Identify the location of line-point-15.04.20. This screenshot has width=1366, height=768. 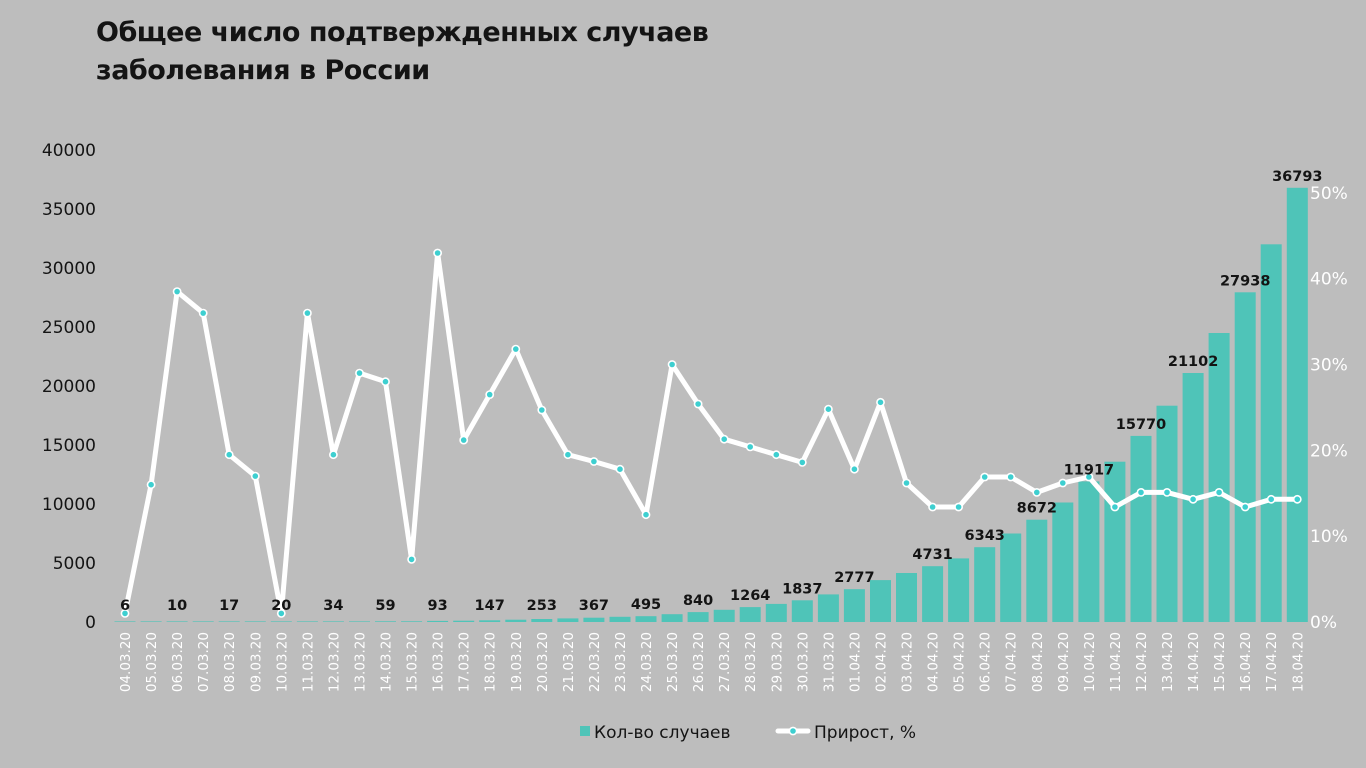
(1219, 492).